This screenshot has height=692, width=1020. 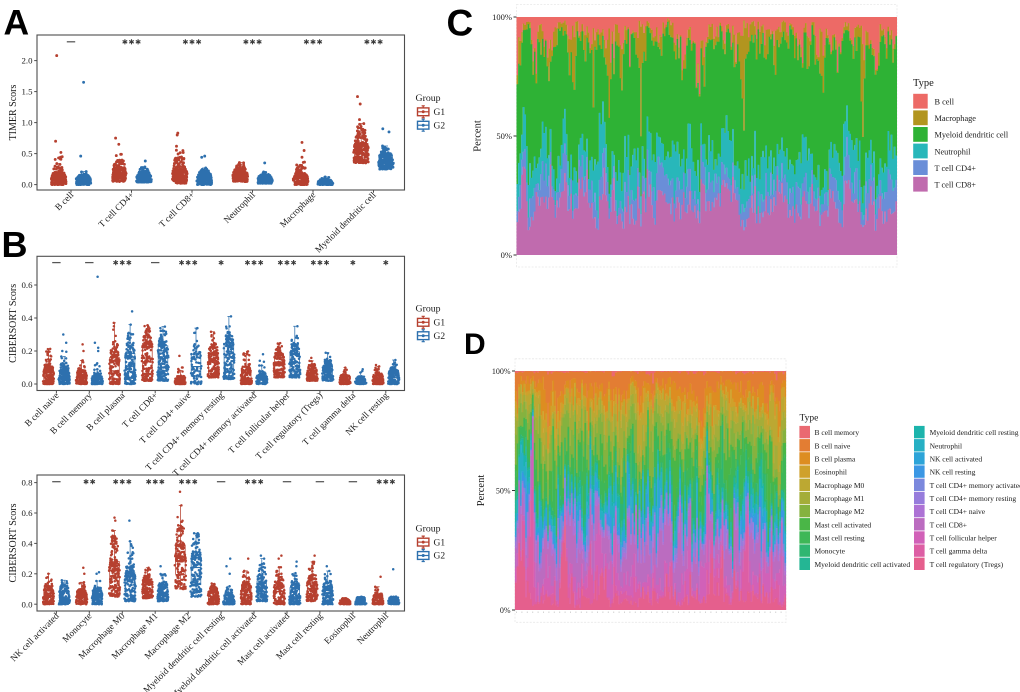 I want to click on svg-text: C, so click(x=460, y=22).